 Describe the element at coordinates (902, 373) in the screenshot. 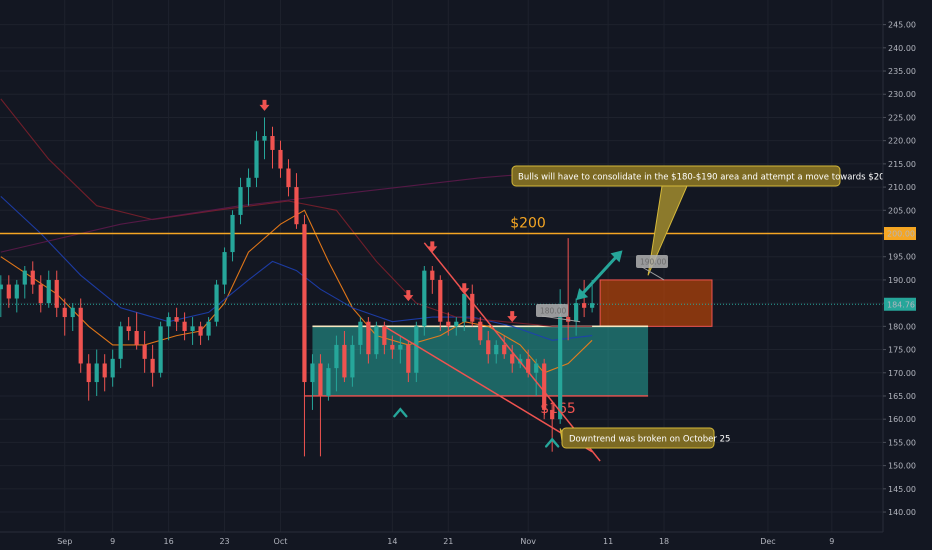

I see `price-tick-label: 170.00` at that location.